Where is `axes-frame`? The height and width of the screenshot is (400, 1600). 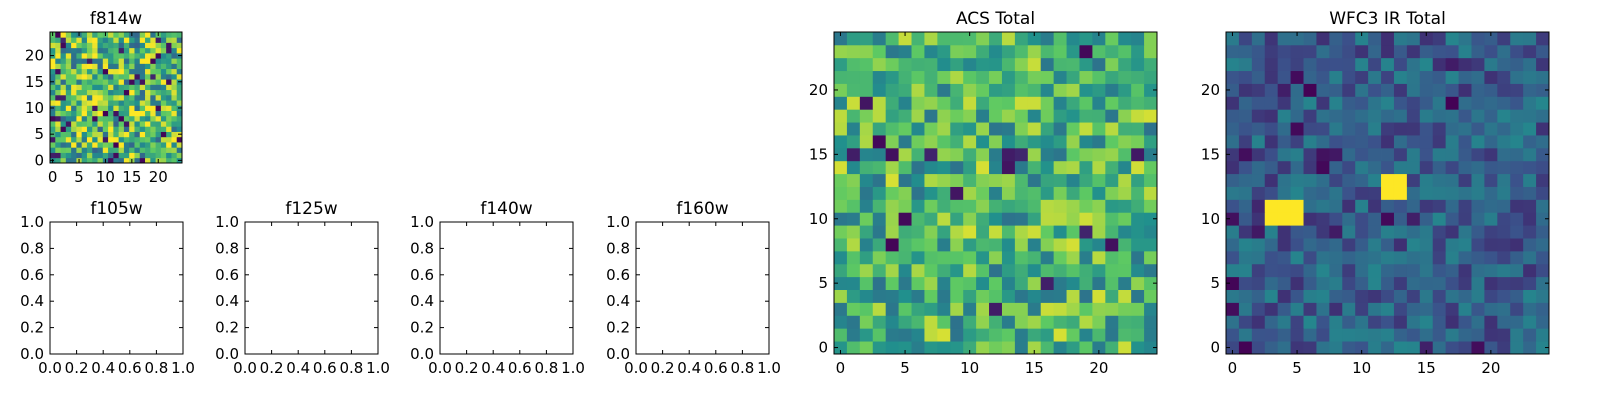 axes-frame is located at coordinates (311, 288).